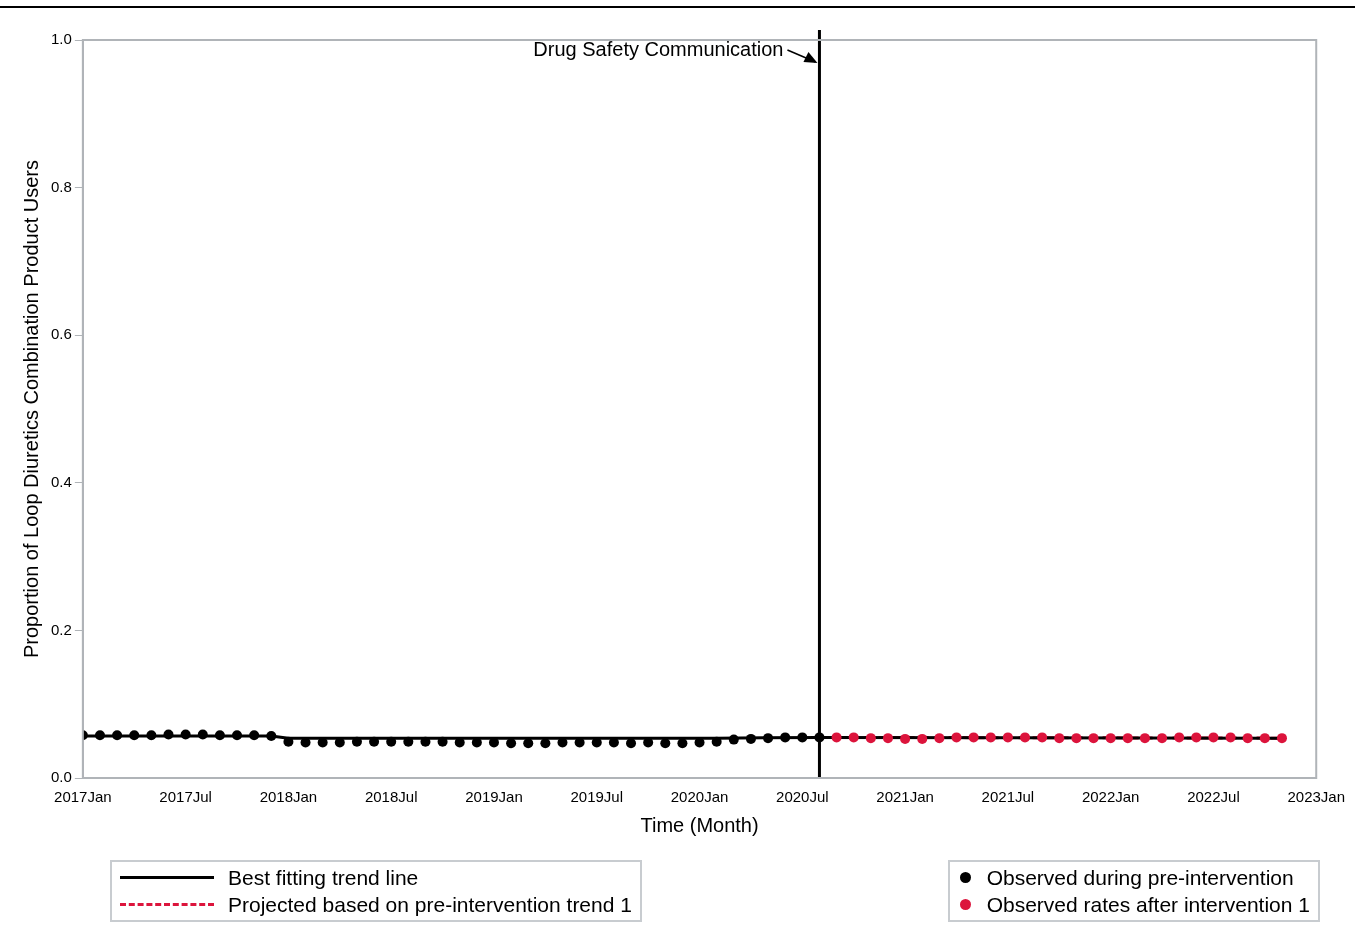 The height and width of the screenshot is (935, 1355). What do you see at coordinates (1110, 797) in the screenshot?
I see `x-tick-label: 2022Jan` at bounding box center [1110, 797].